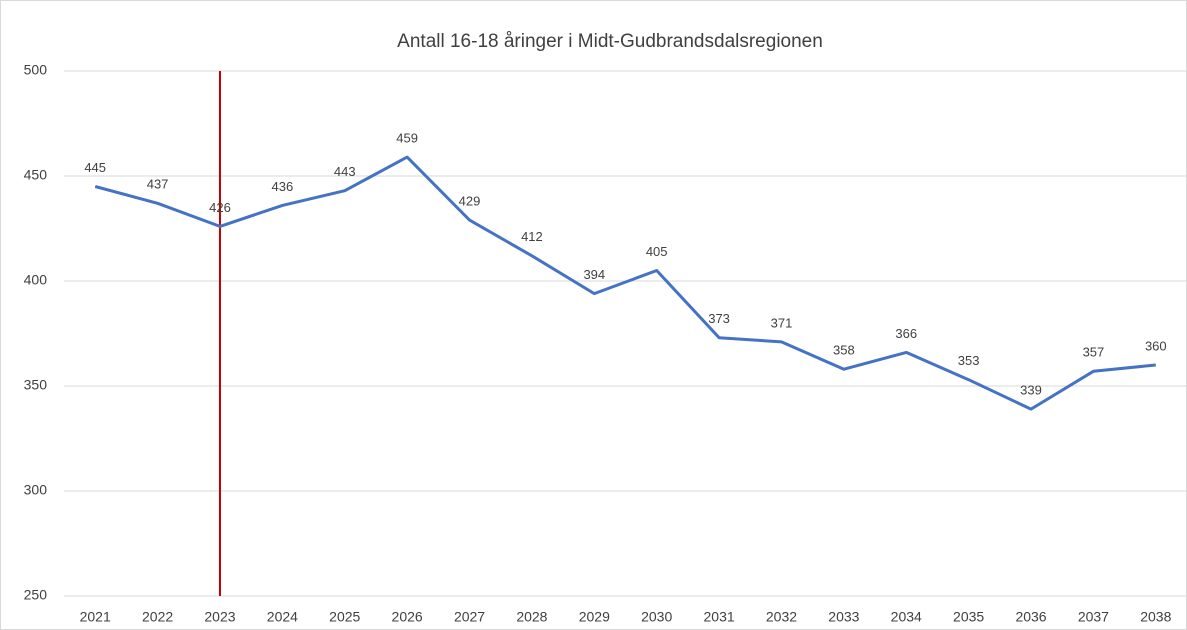  Describe the element at coordinates (407, 617) in the screenshot. I see `x-tick-label: 2026` at that location.